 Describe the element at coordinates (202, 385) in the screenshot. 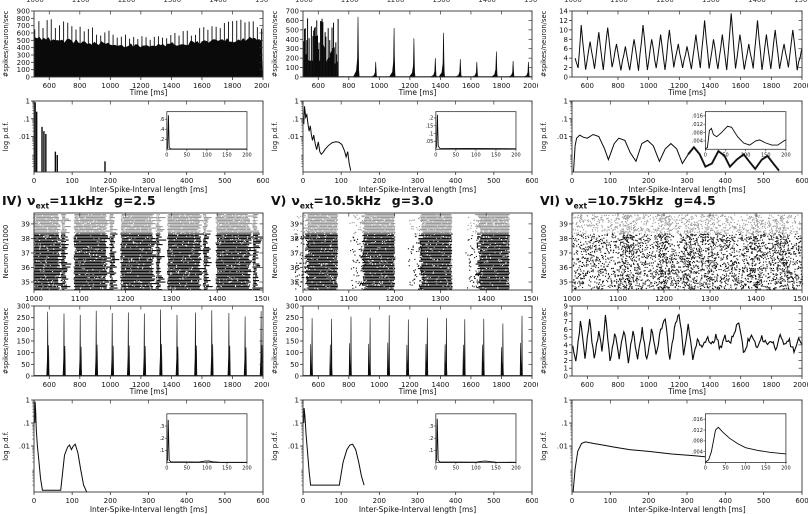

I see `svg-text: 1600` at that location.